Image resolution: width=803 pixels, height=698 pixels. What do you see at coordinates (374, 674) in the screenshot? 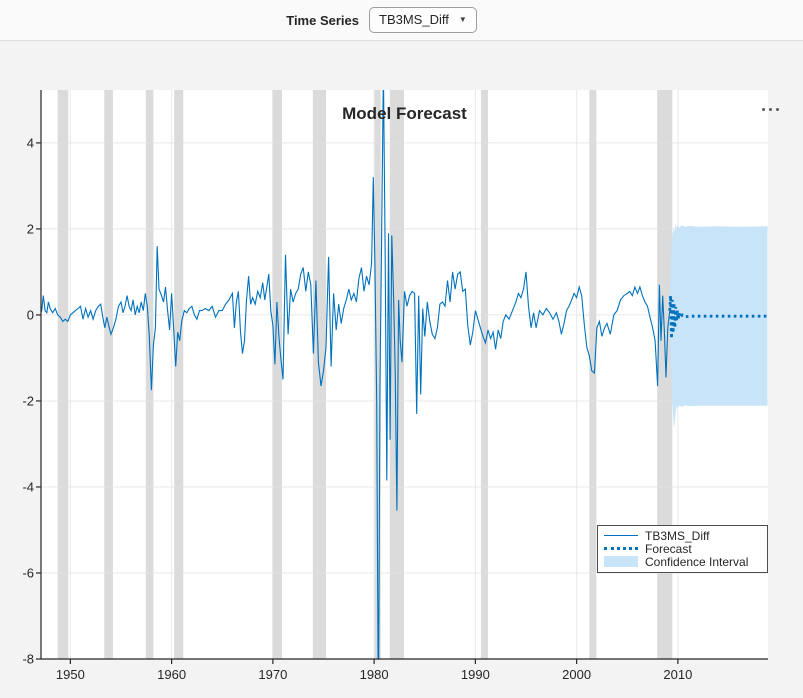
I see `x-tick-label: 1980` at bounding box center [374, 674].